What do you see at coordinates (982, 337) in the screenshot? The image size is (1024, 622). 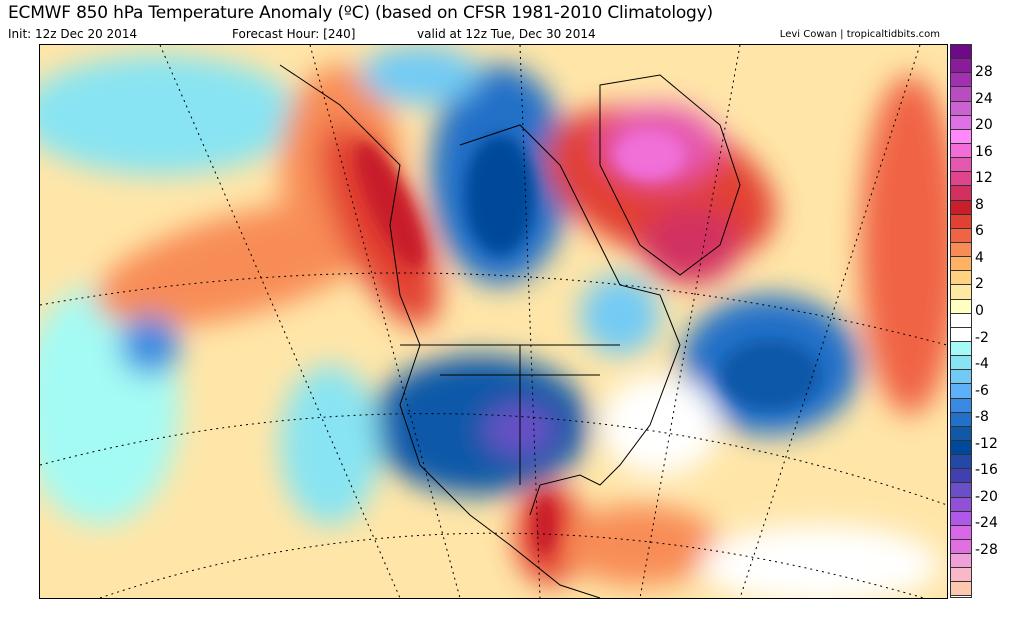 I see `colorbar-label: -2` at bounding box center [982, 337].